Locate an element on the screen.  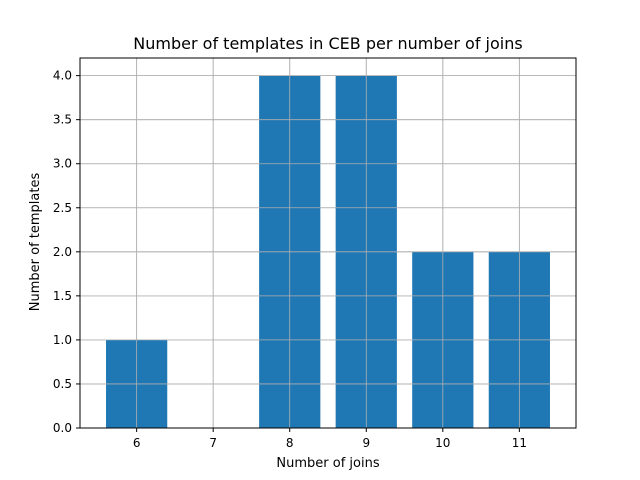
y-tick-label: 0.0 is located at coordinates (62, 428).